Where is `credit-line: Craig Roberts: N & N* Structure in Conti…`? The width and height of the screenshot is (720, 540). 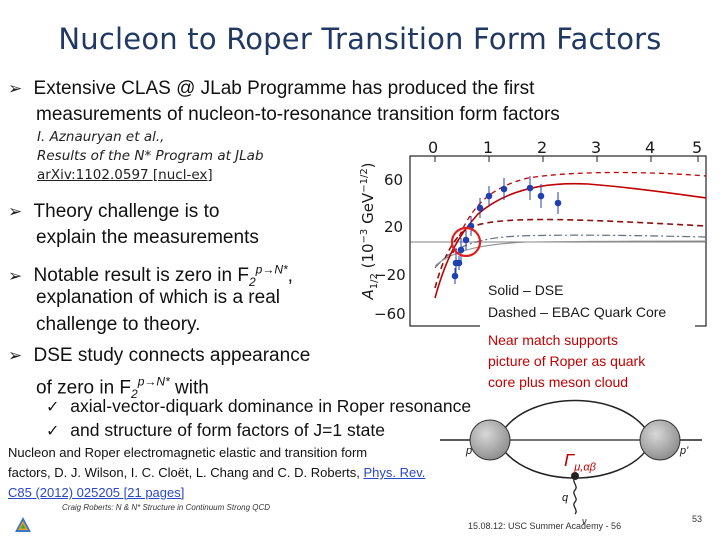
credit-line: Craig Roberts: N & N* Structure in Conti… is located at coordinates (166, 507).